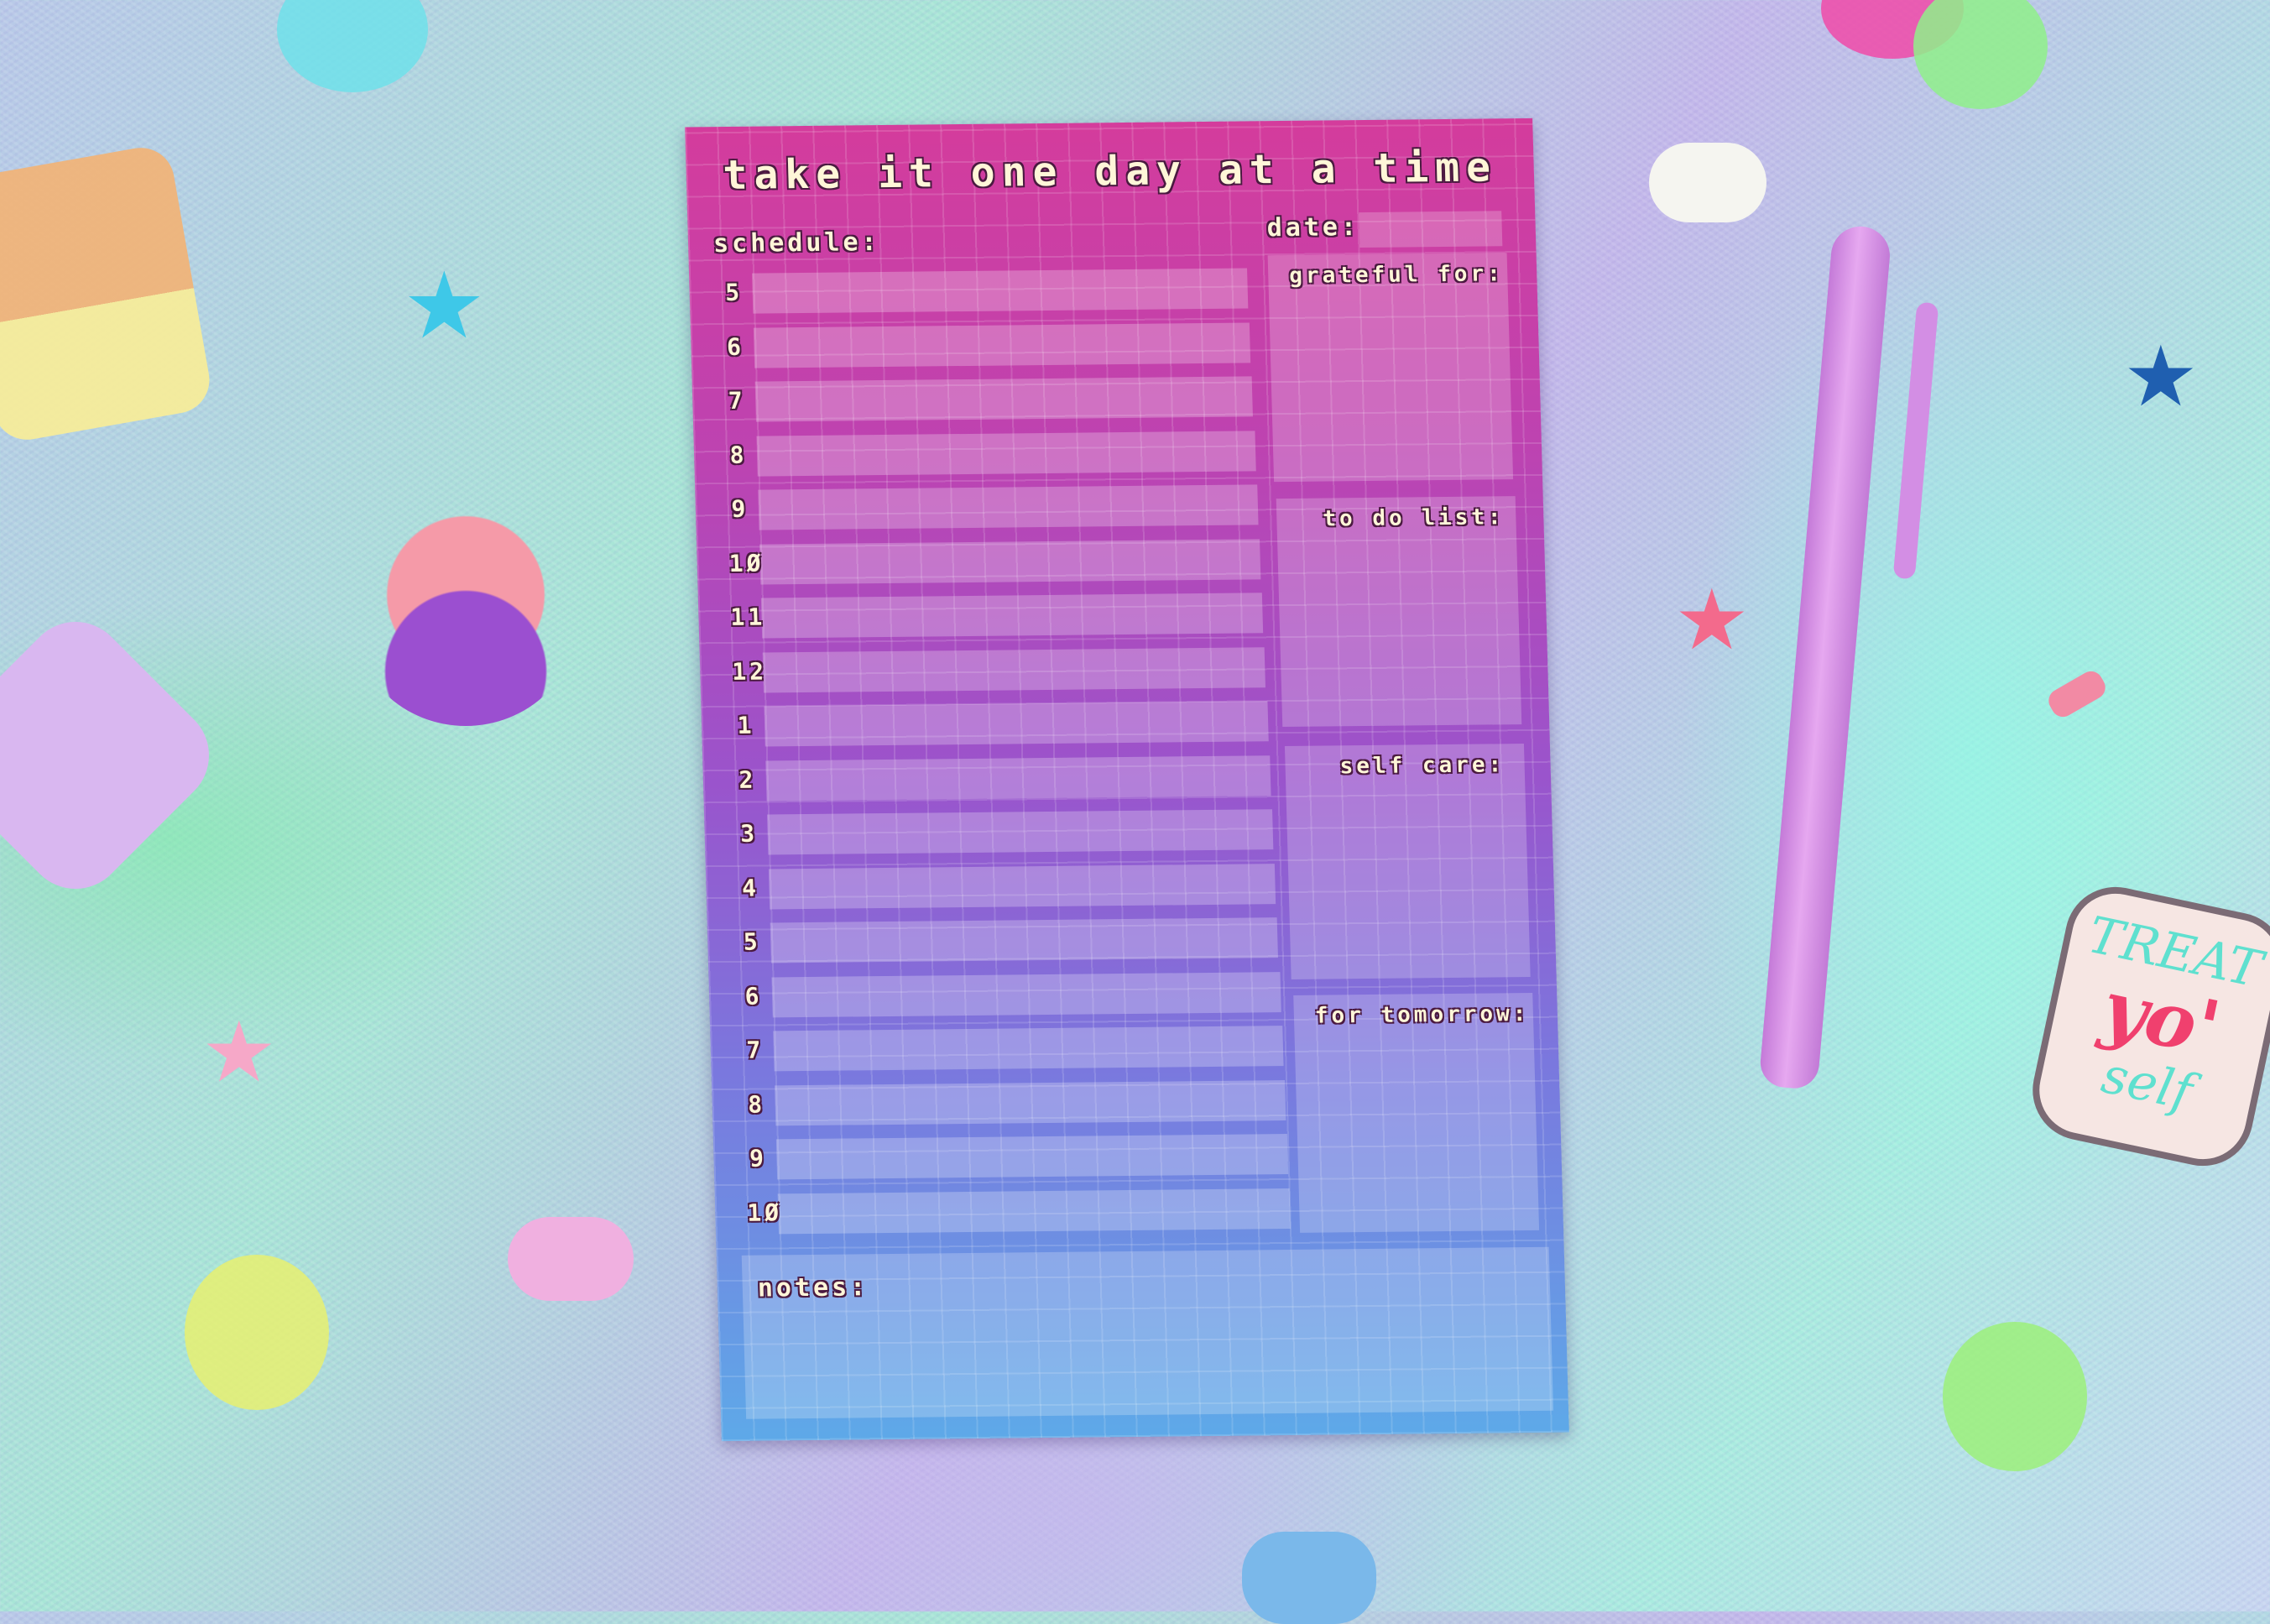  I want to click on to-do-list-label: to do list:, so click(1413, 518).